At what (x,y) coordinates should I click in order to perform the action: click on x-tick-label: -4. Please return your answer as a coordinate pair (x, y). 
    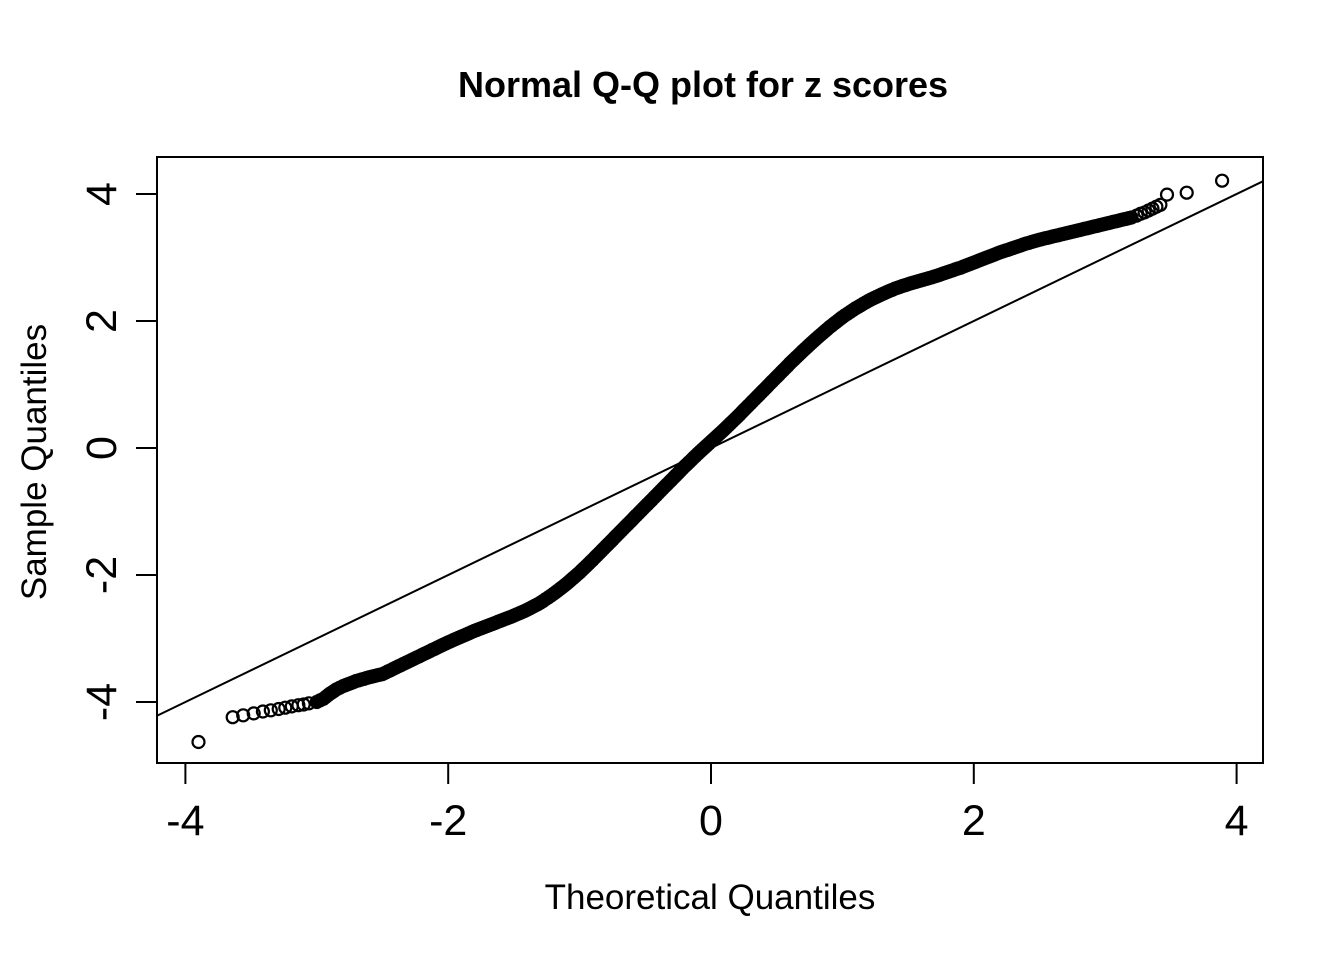
    Looking at the image, I should click on (185, 821).